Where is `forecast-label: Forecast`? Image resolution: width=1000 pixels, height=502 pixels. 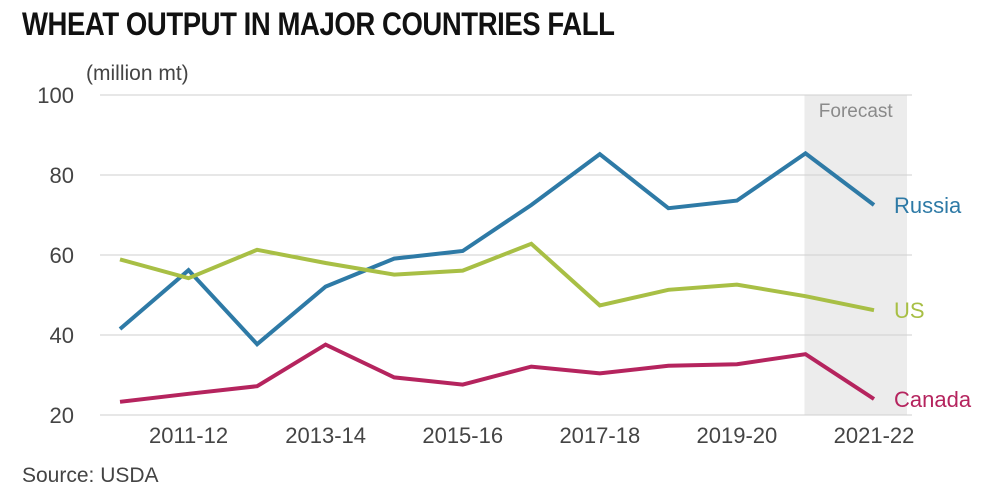 forecast-label: Forecast is located at coordinates (856, 111).